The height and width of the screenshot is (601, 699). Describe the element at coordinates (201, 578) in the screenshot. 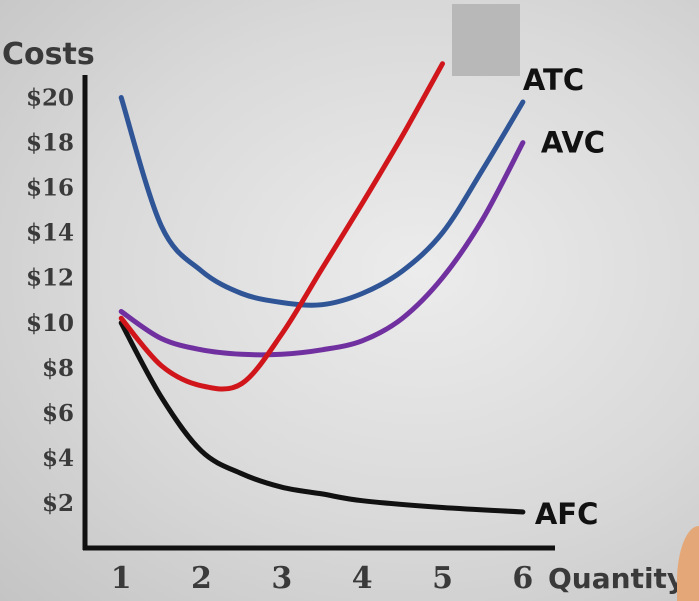

I see `x-tick-label: 2` at that location.